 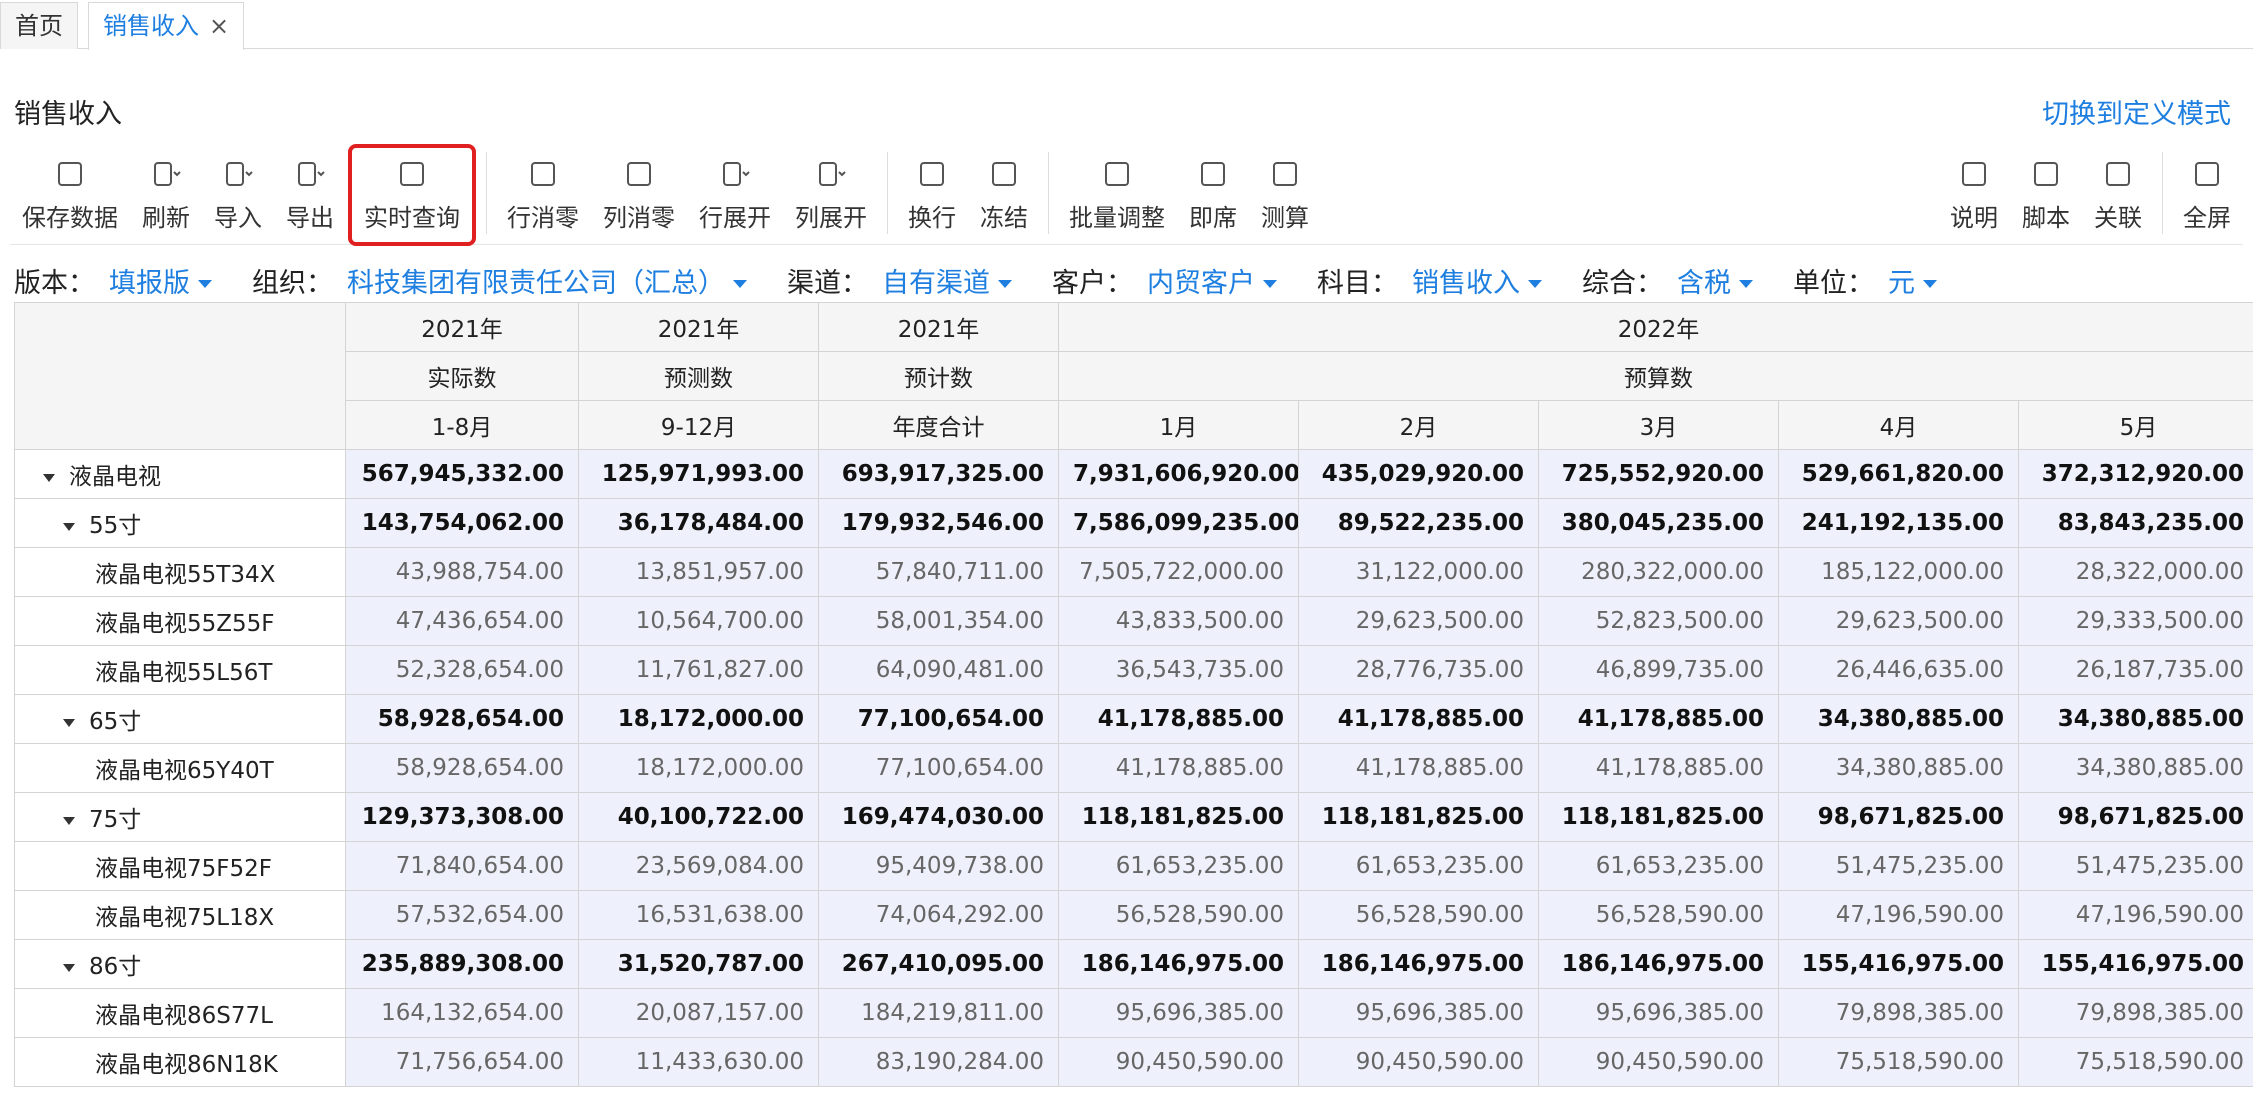 What do you see at coordinates (698, 1062) in the screenshot?
I see `value-cell: 11,433,630.00` at bounding box center [698, 1062].